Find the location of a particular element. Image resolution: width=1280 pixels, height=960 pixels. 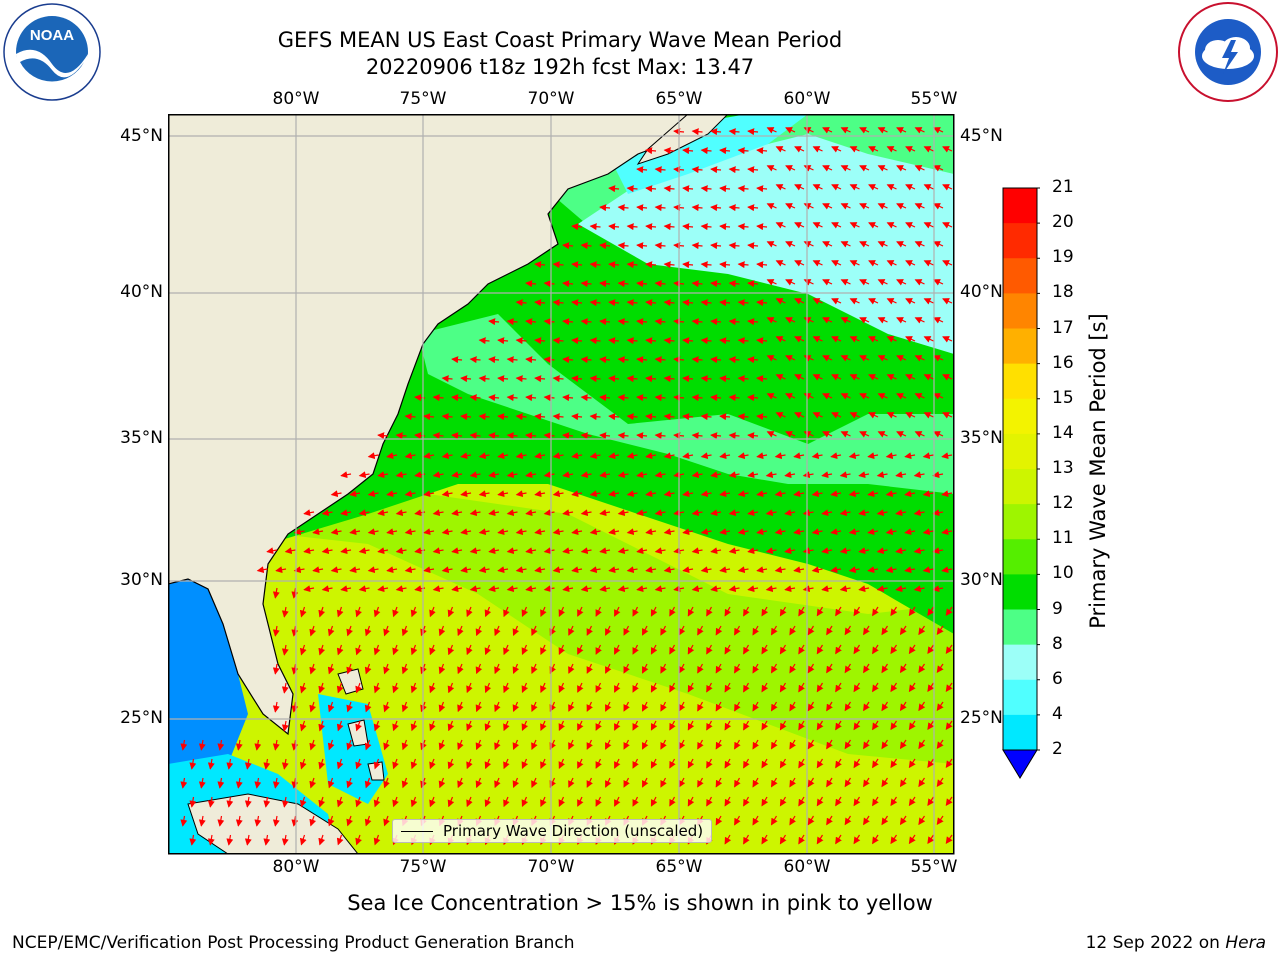

lon-label-top-65w: 65°W is located at coordinates (679, 99).